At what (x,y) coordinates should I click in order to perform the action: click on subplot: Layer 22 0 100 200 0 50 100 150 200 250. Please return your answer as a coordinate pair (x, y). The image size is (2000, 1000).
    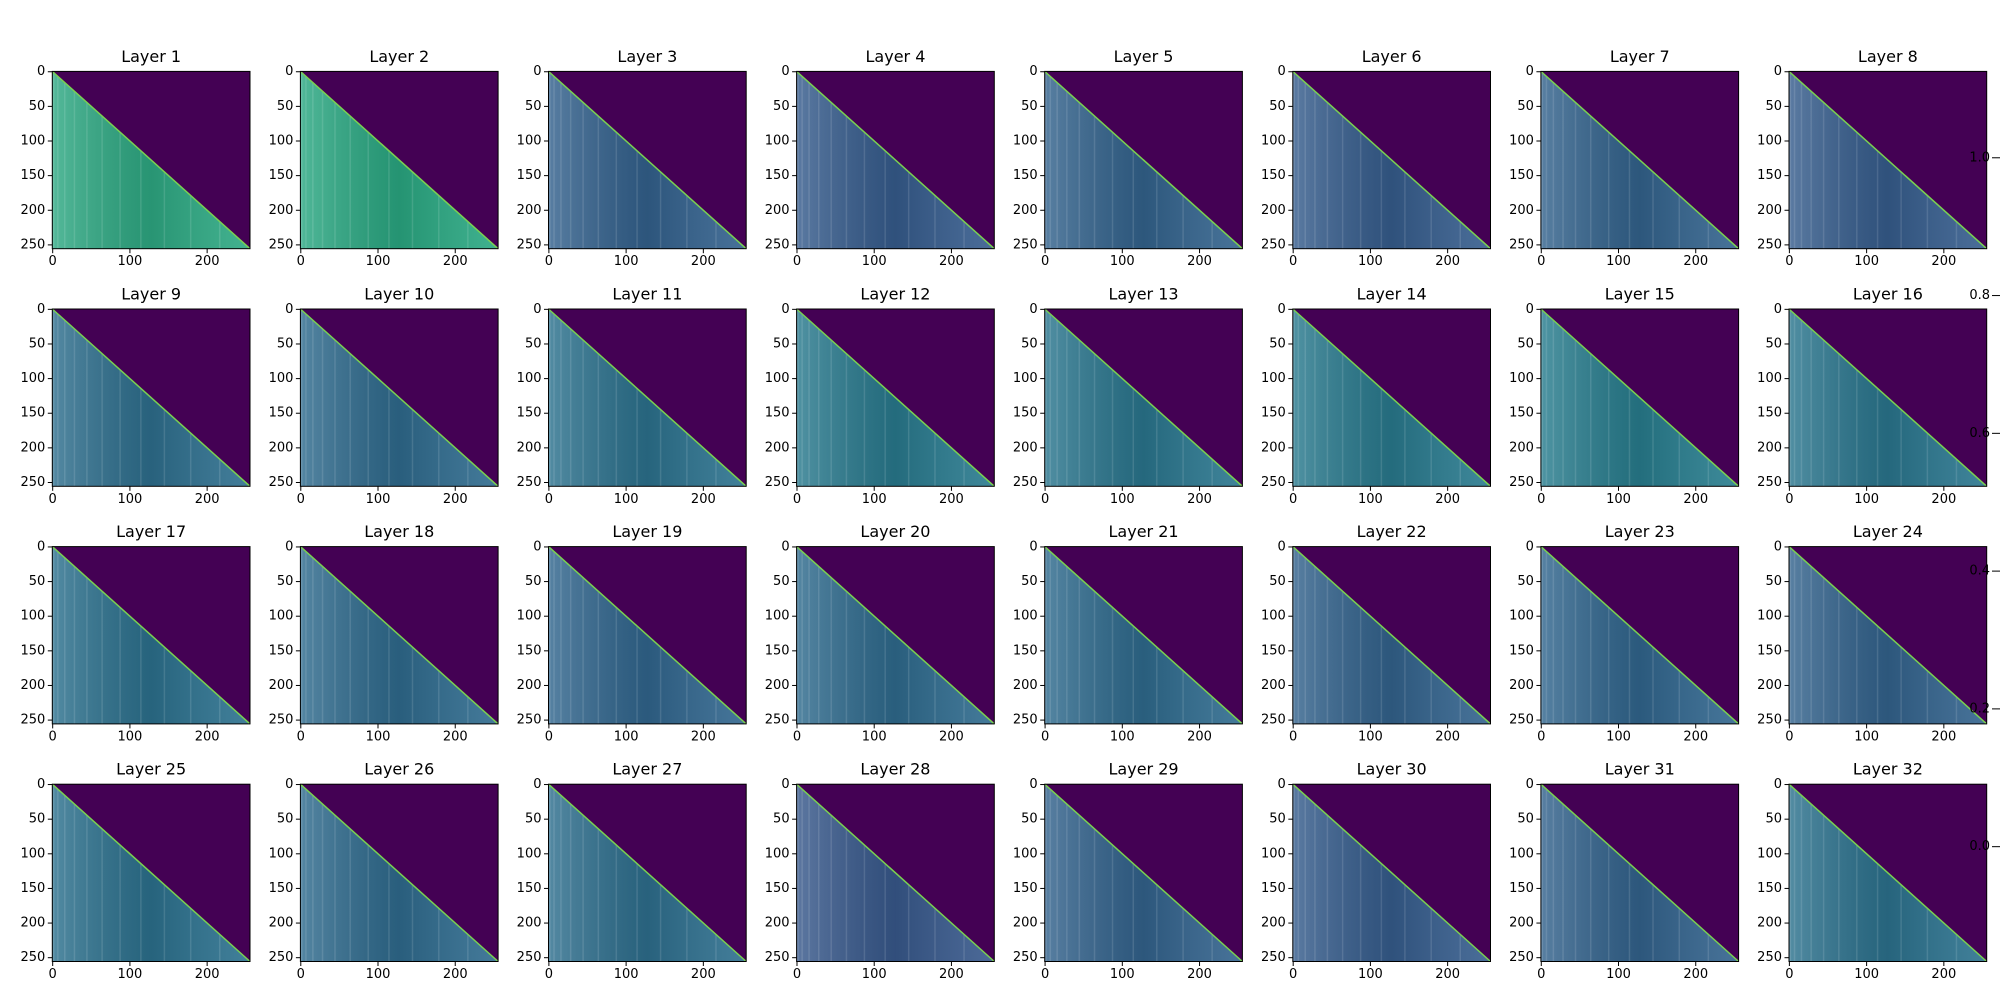
    Looking at the image, I should click on (1376, 633).